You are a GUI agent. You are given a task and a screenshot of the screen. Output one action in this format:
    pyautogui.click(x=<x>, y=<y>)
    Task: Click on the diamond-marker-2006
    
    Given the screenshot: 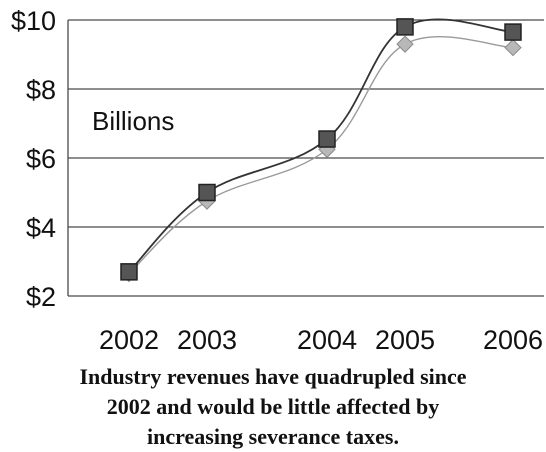 What is the action you would take?
    pyautogui.click(x=513, y=47)
    